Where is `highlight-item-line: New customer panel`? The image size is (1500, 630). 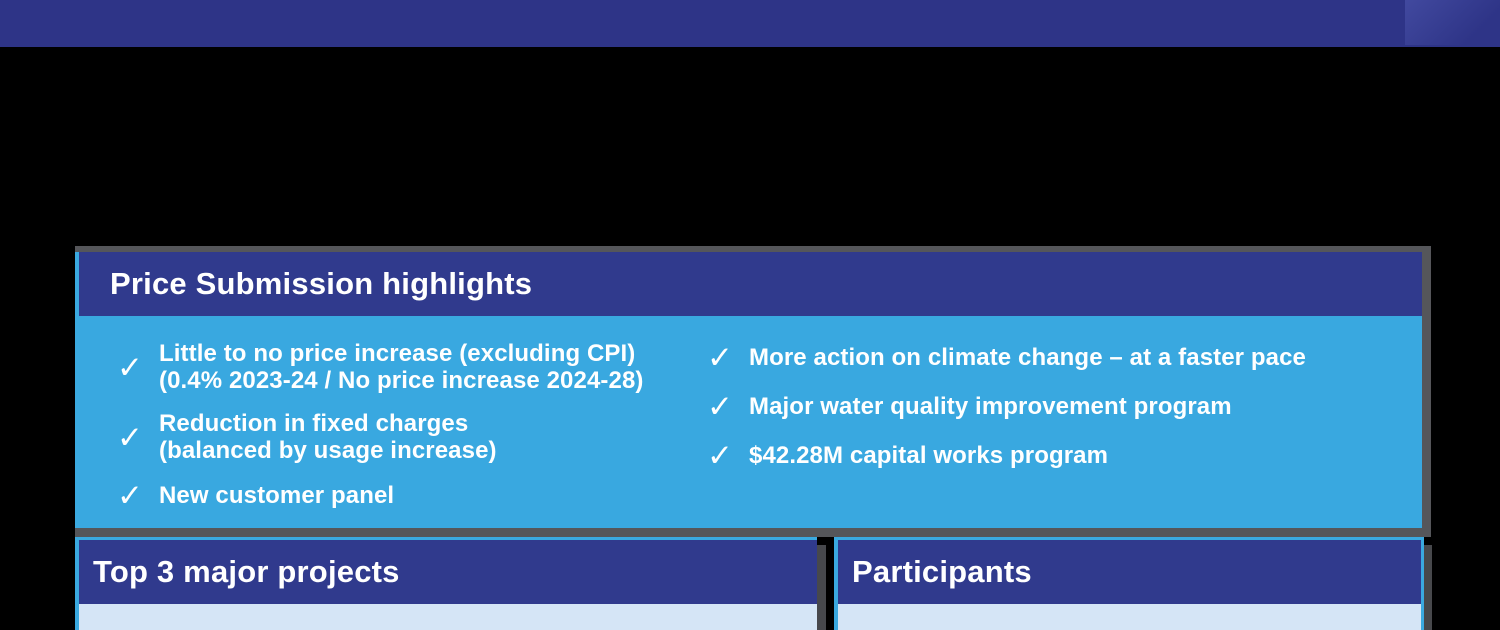 highlight-item-line: New customer panel is located at coordinates (277, 495).